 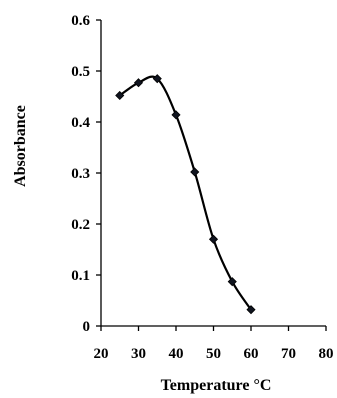 What do you see at coordinates (176, 354) in the screenshot?
I see `x-tick-label: 40` at bounding box center [176, 354].